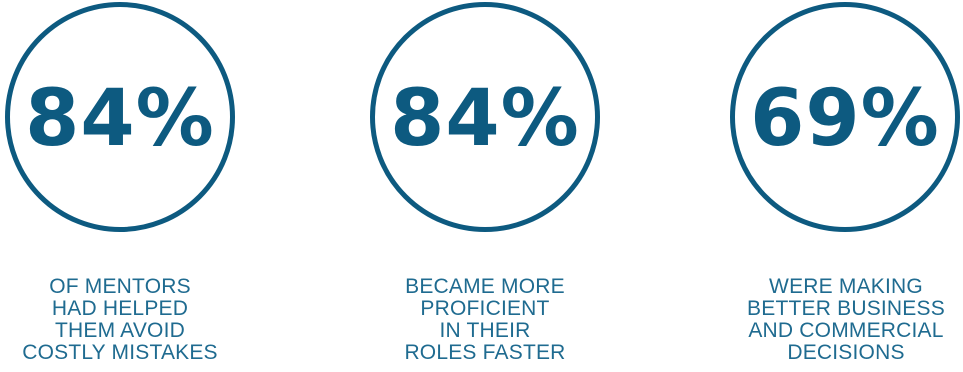  Describe the element at coordinates (485, 286) in the screenshot. I see `stat-caption-line: BECAME MORE` at that location.